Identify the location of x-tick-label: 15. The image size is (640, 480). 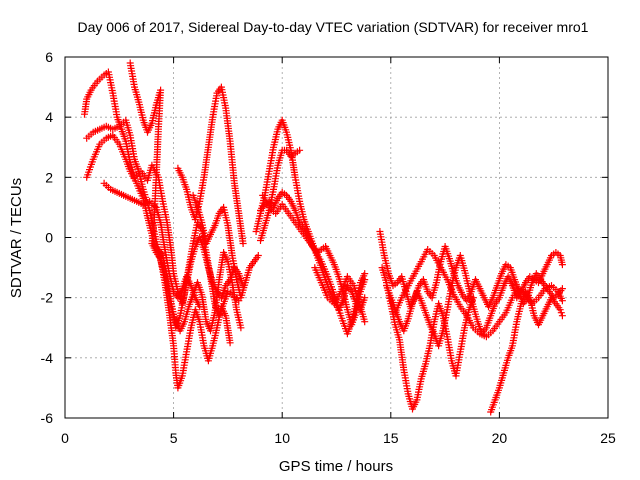
(391, 438).